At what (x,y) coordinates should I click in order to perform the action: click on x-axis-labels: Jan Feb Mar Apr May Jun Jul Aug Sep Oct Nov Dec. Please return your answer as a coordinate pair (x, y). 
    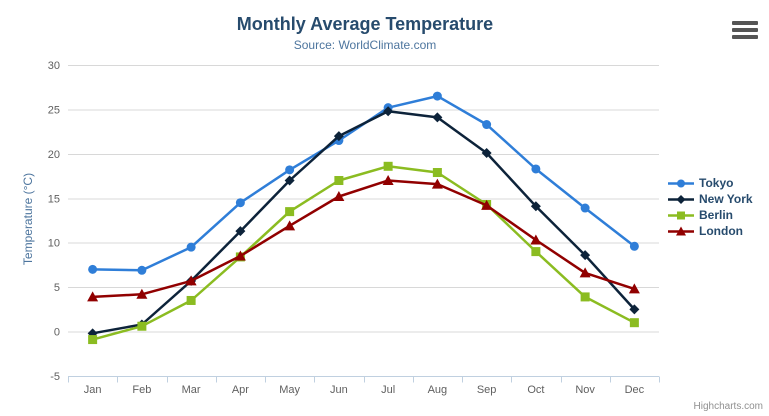
    Looking at the image, I should click on (364, 390).